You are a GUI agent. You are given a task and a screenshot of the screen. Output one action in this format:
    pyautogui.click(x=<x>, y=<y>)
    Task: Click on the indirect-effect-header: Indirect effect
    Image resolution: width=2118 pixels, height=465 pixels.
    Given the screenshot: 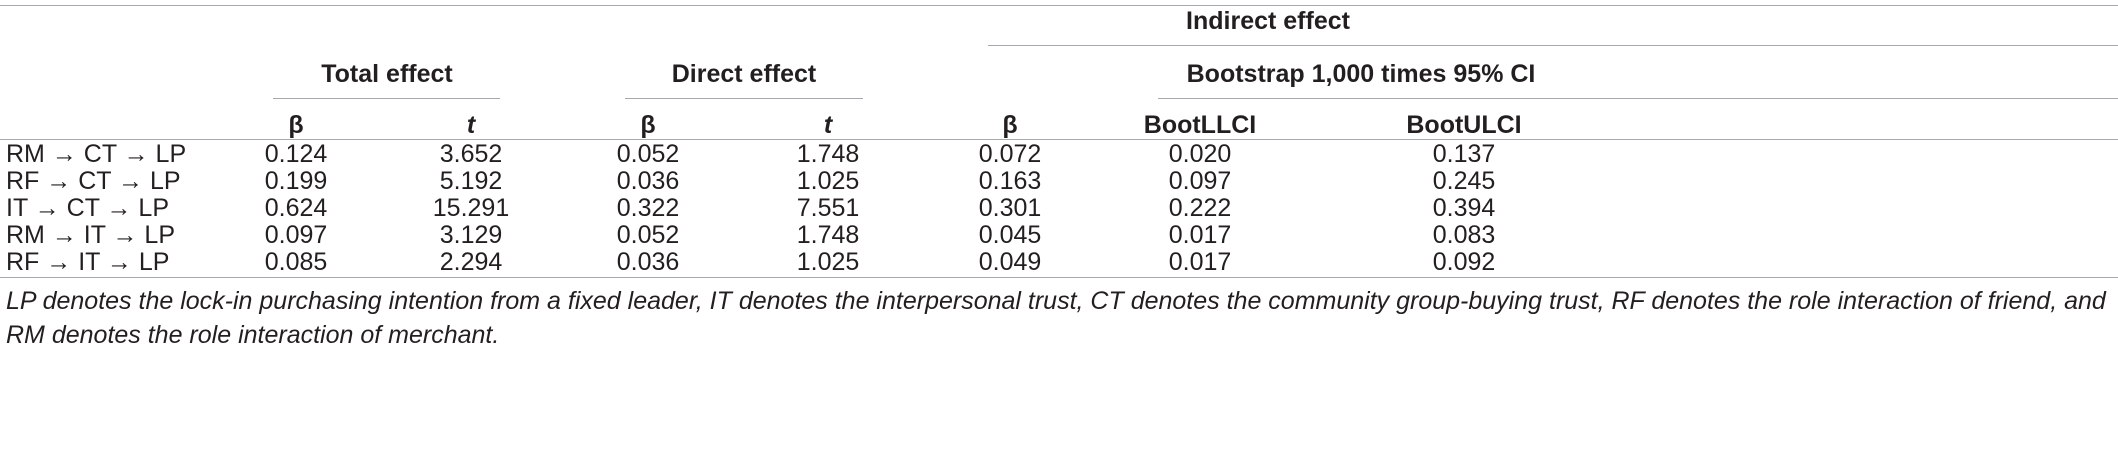 What is the action you would take?
    pyautogui.click(x=1268, y=21)
    